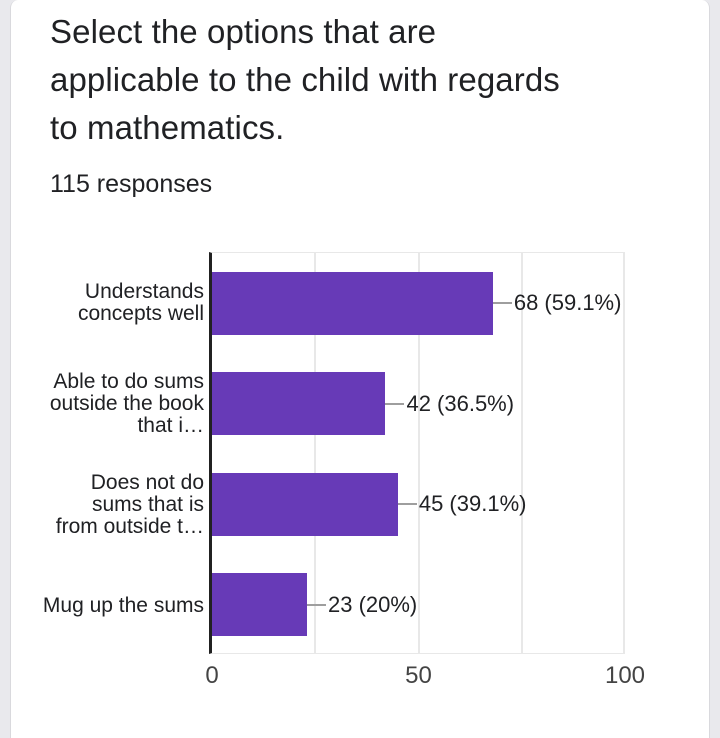 The width and height of the screenshot is (720, 738). I want to click on value-label: 23 (20%), so click(372, 604).